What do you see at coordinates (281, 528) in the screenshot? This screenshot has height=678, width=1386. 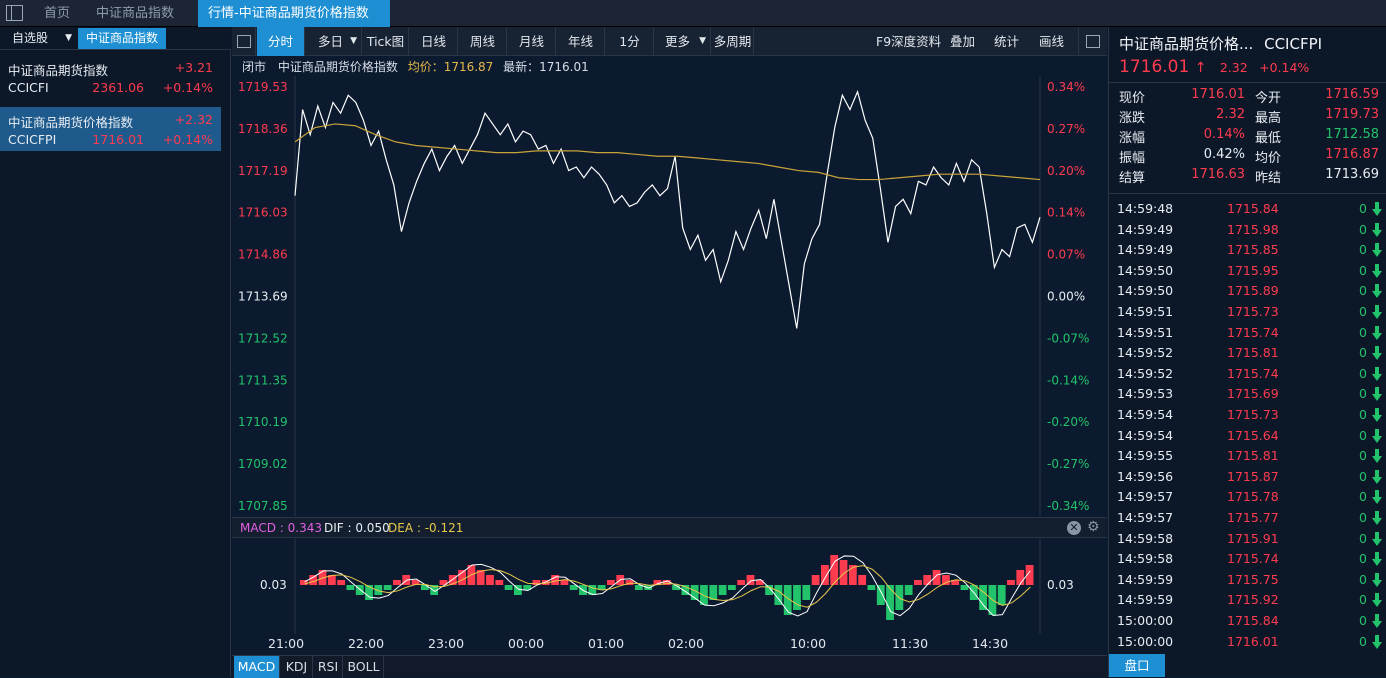 I see `macd-value: MACD : 0.343` at bounding box center [281, 528].